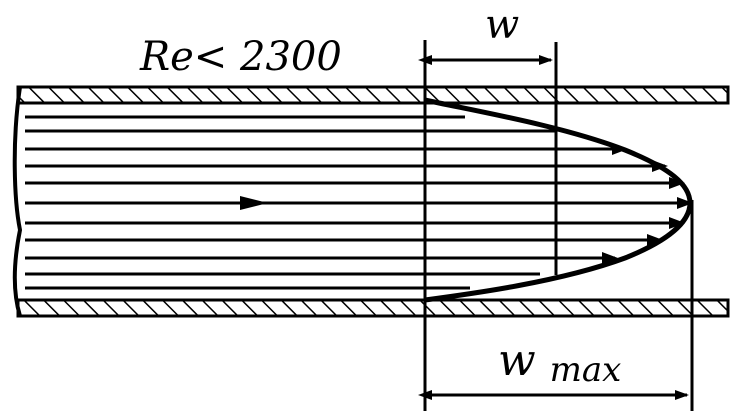  What do you see at coordinates (647, 203) in the screenshot?
I see `profile-arrowheads` at bounding box center [647, 203].